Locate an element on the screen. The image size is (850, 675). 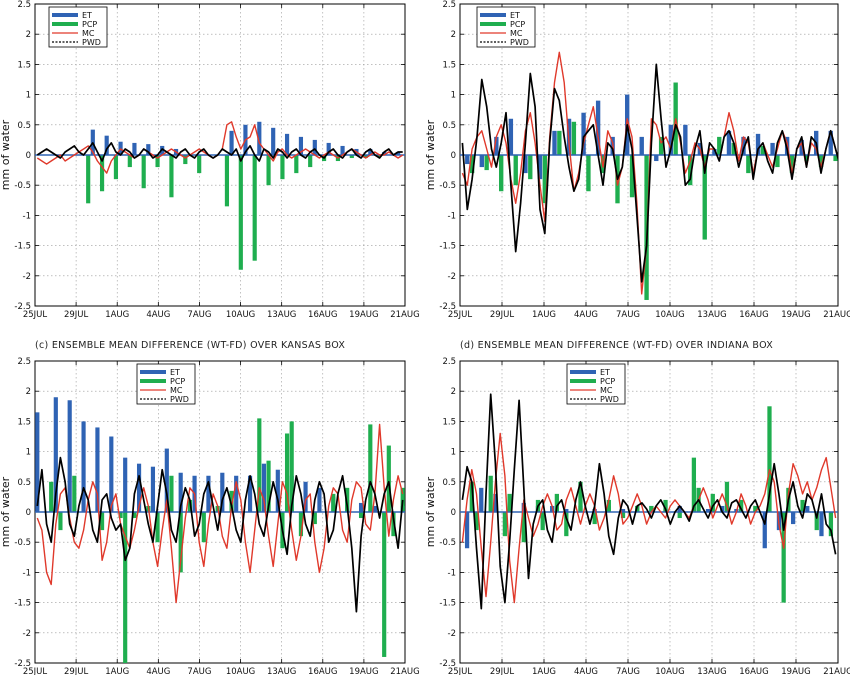
y-tick-label: 0 is located at coordinates (453, 156).